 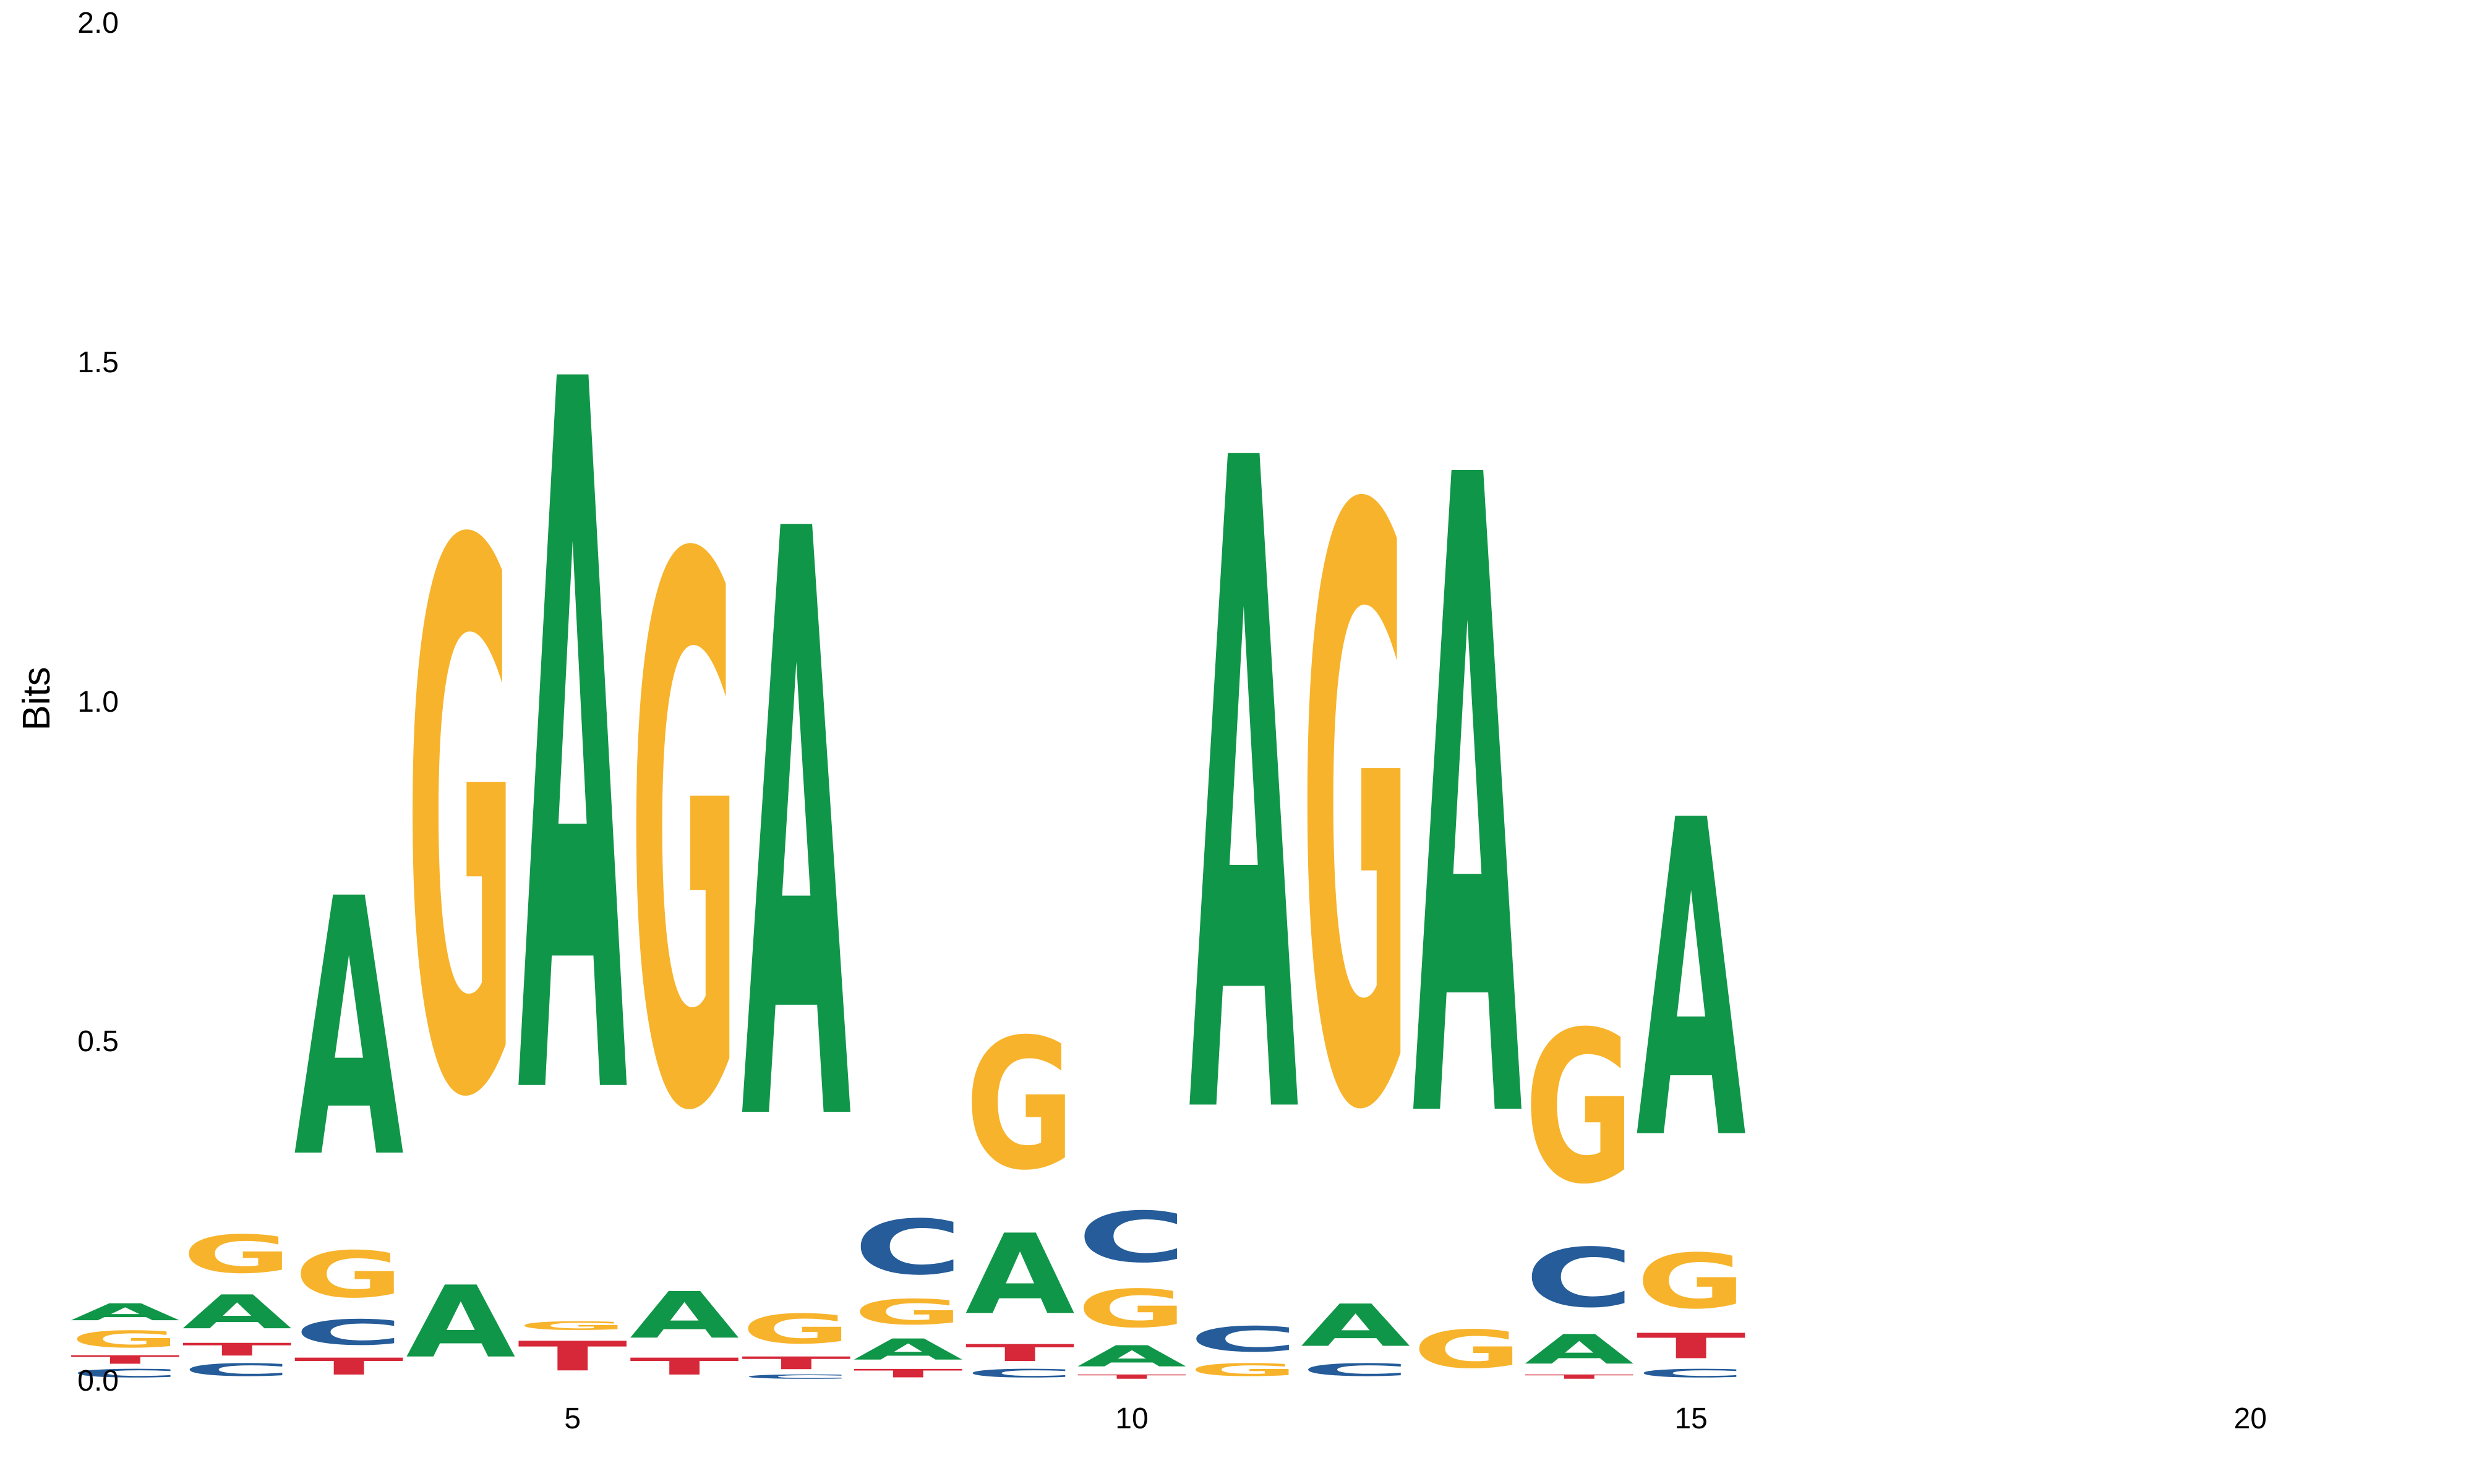 I want to click on x-tick-label: 5, so click(x=572, y=1418).